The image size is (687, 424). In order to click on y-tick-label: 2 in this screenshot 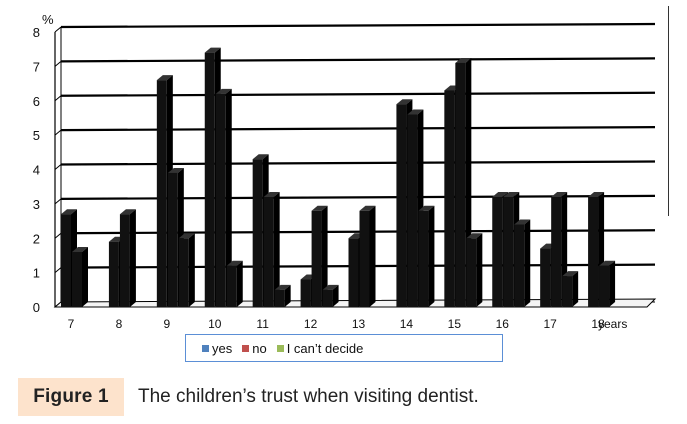, I will do `click(36, 238)`.